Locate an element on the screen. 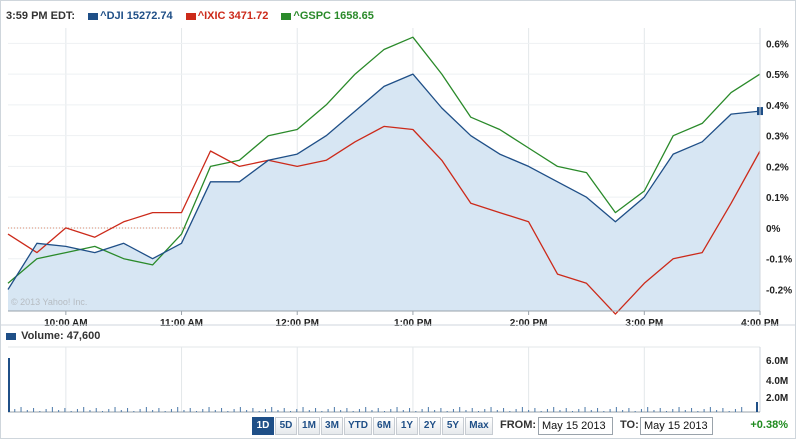 The width and height of the screenshot is (796, 439). legend-item-gspc: ^GSPC 1658.65 is located at coordinates (327, 16).